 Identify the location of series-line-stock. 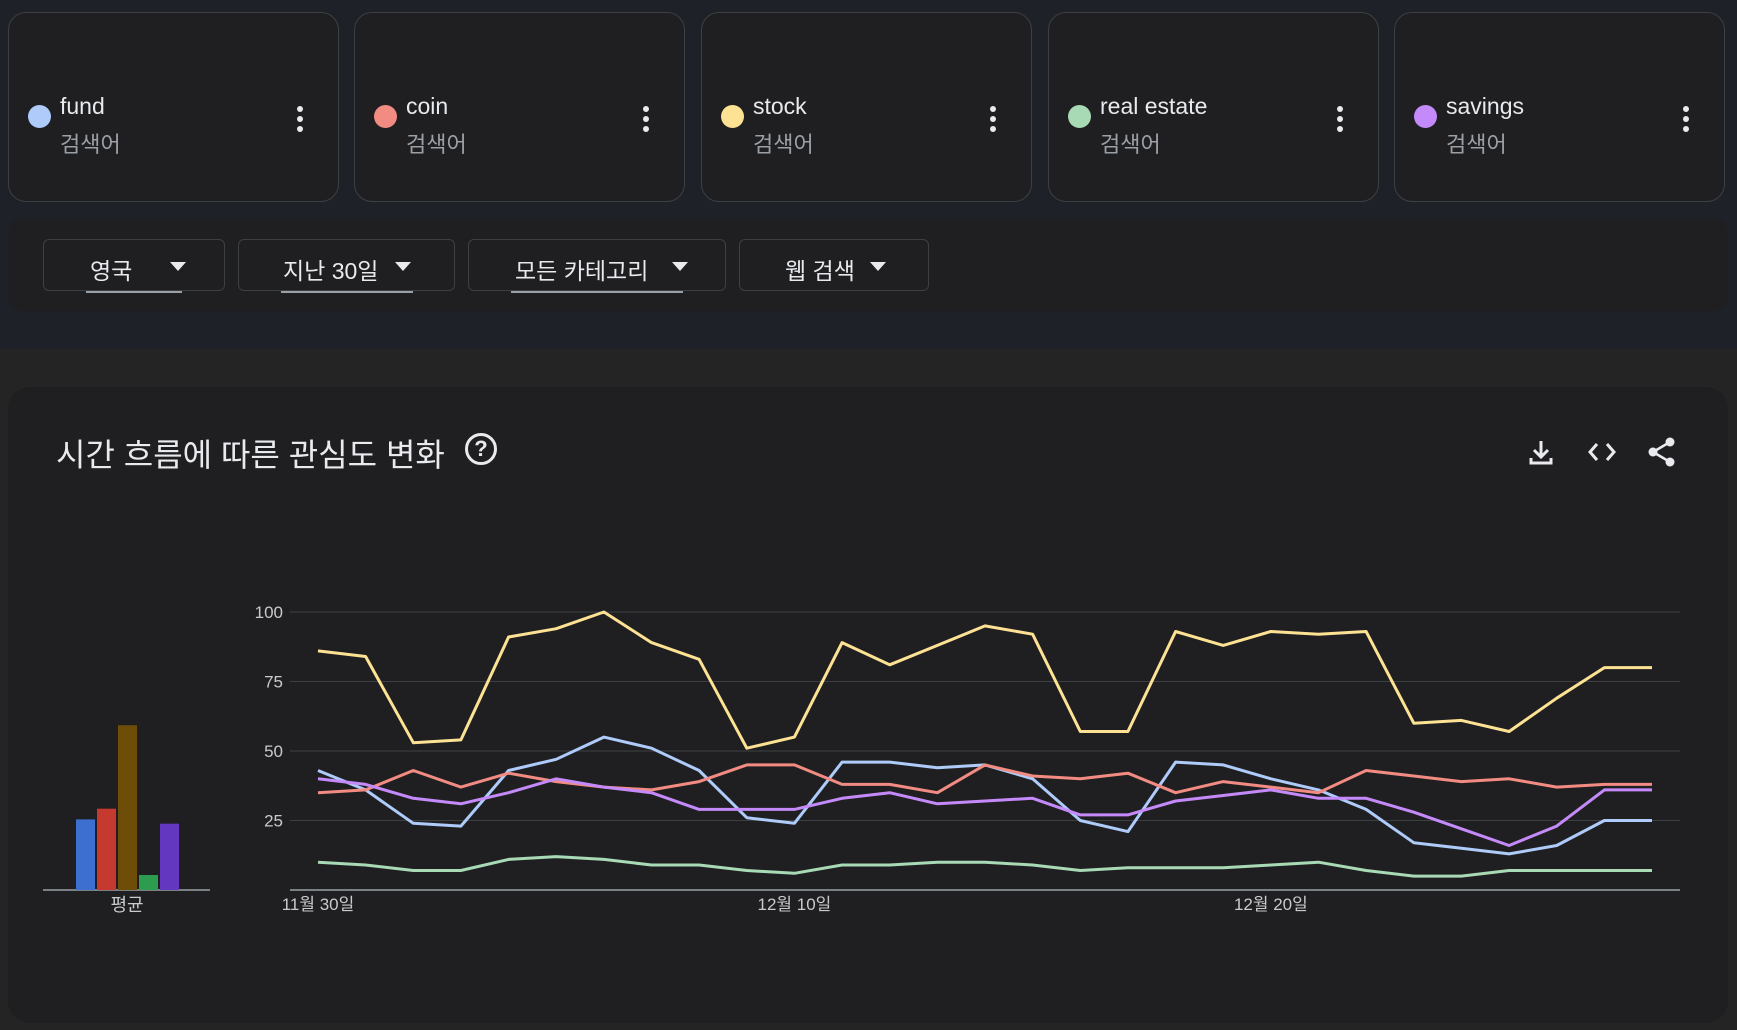
(984, 680).